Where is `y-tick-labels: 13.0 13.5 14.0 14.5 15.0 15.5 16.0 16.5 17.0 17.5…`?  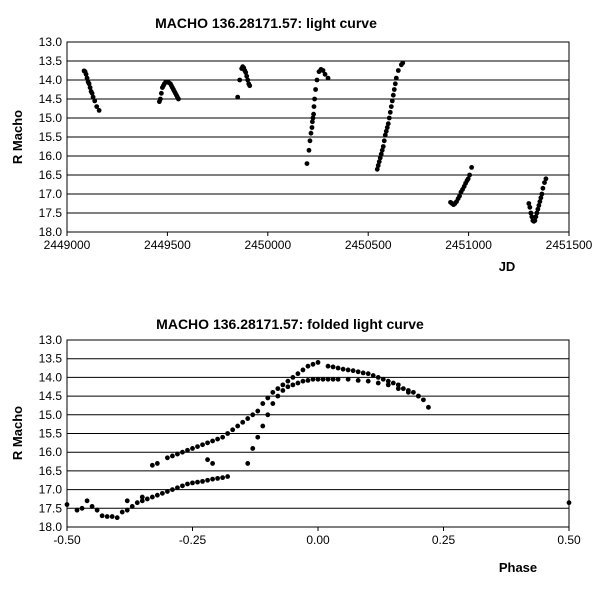 y-tick-labels: 13.0 13.5 14.0 14.5 15.0 15.5 16.0 16.5 17.0 17.5… is located at coordinates (51, 433).